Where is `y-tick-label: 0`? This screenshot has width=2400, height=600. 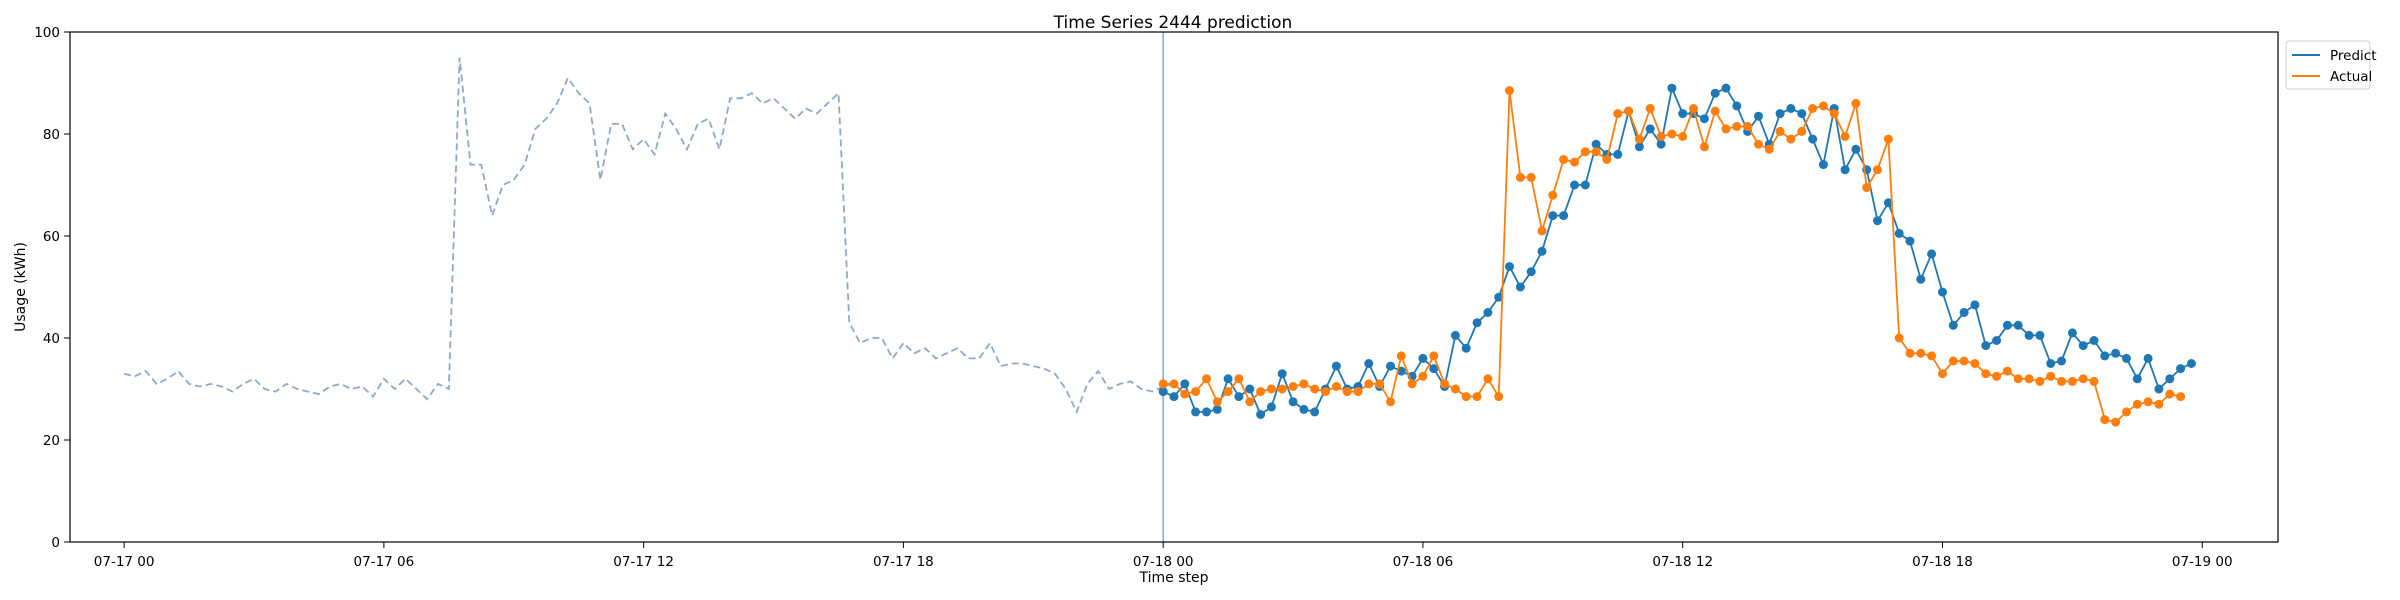
y-tick-label: 0 is located at coordinates (55, 543).